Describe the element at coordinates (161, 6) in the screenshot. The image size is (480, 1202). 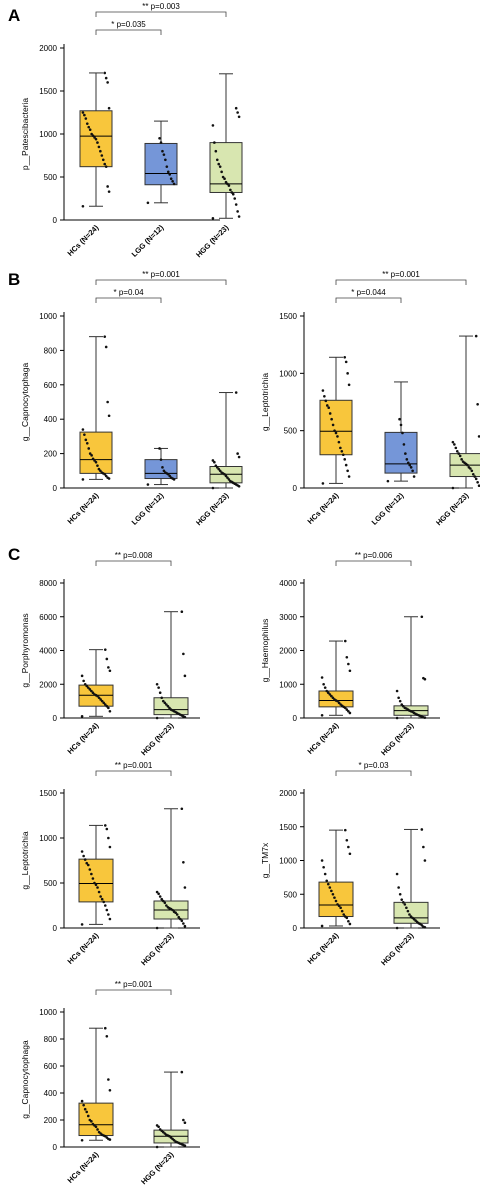
I see `significance-label: ** p=0.003` at that location.